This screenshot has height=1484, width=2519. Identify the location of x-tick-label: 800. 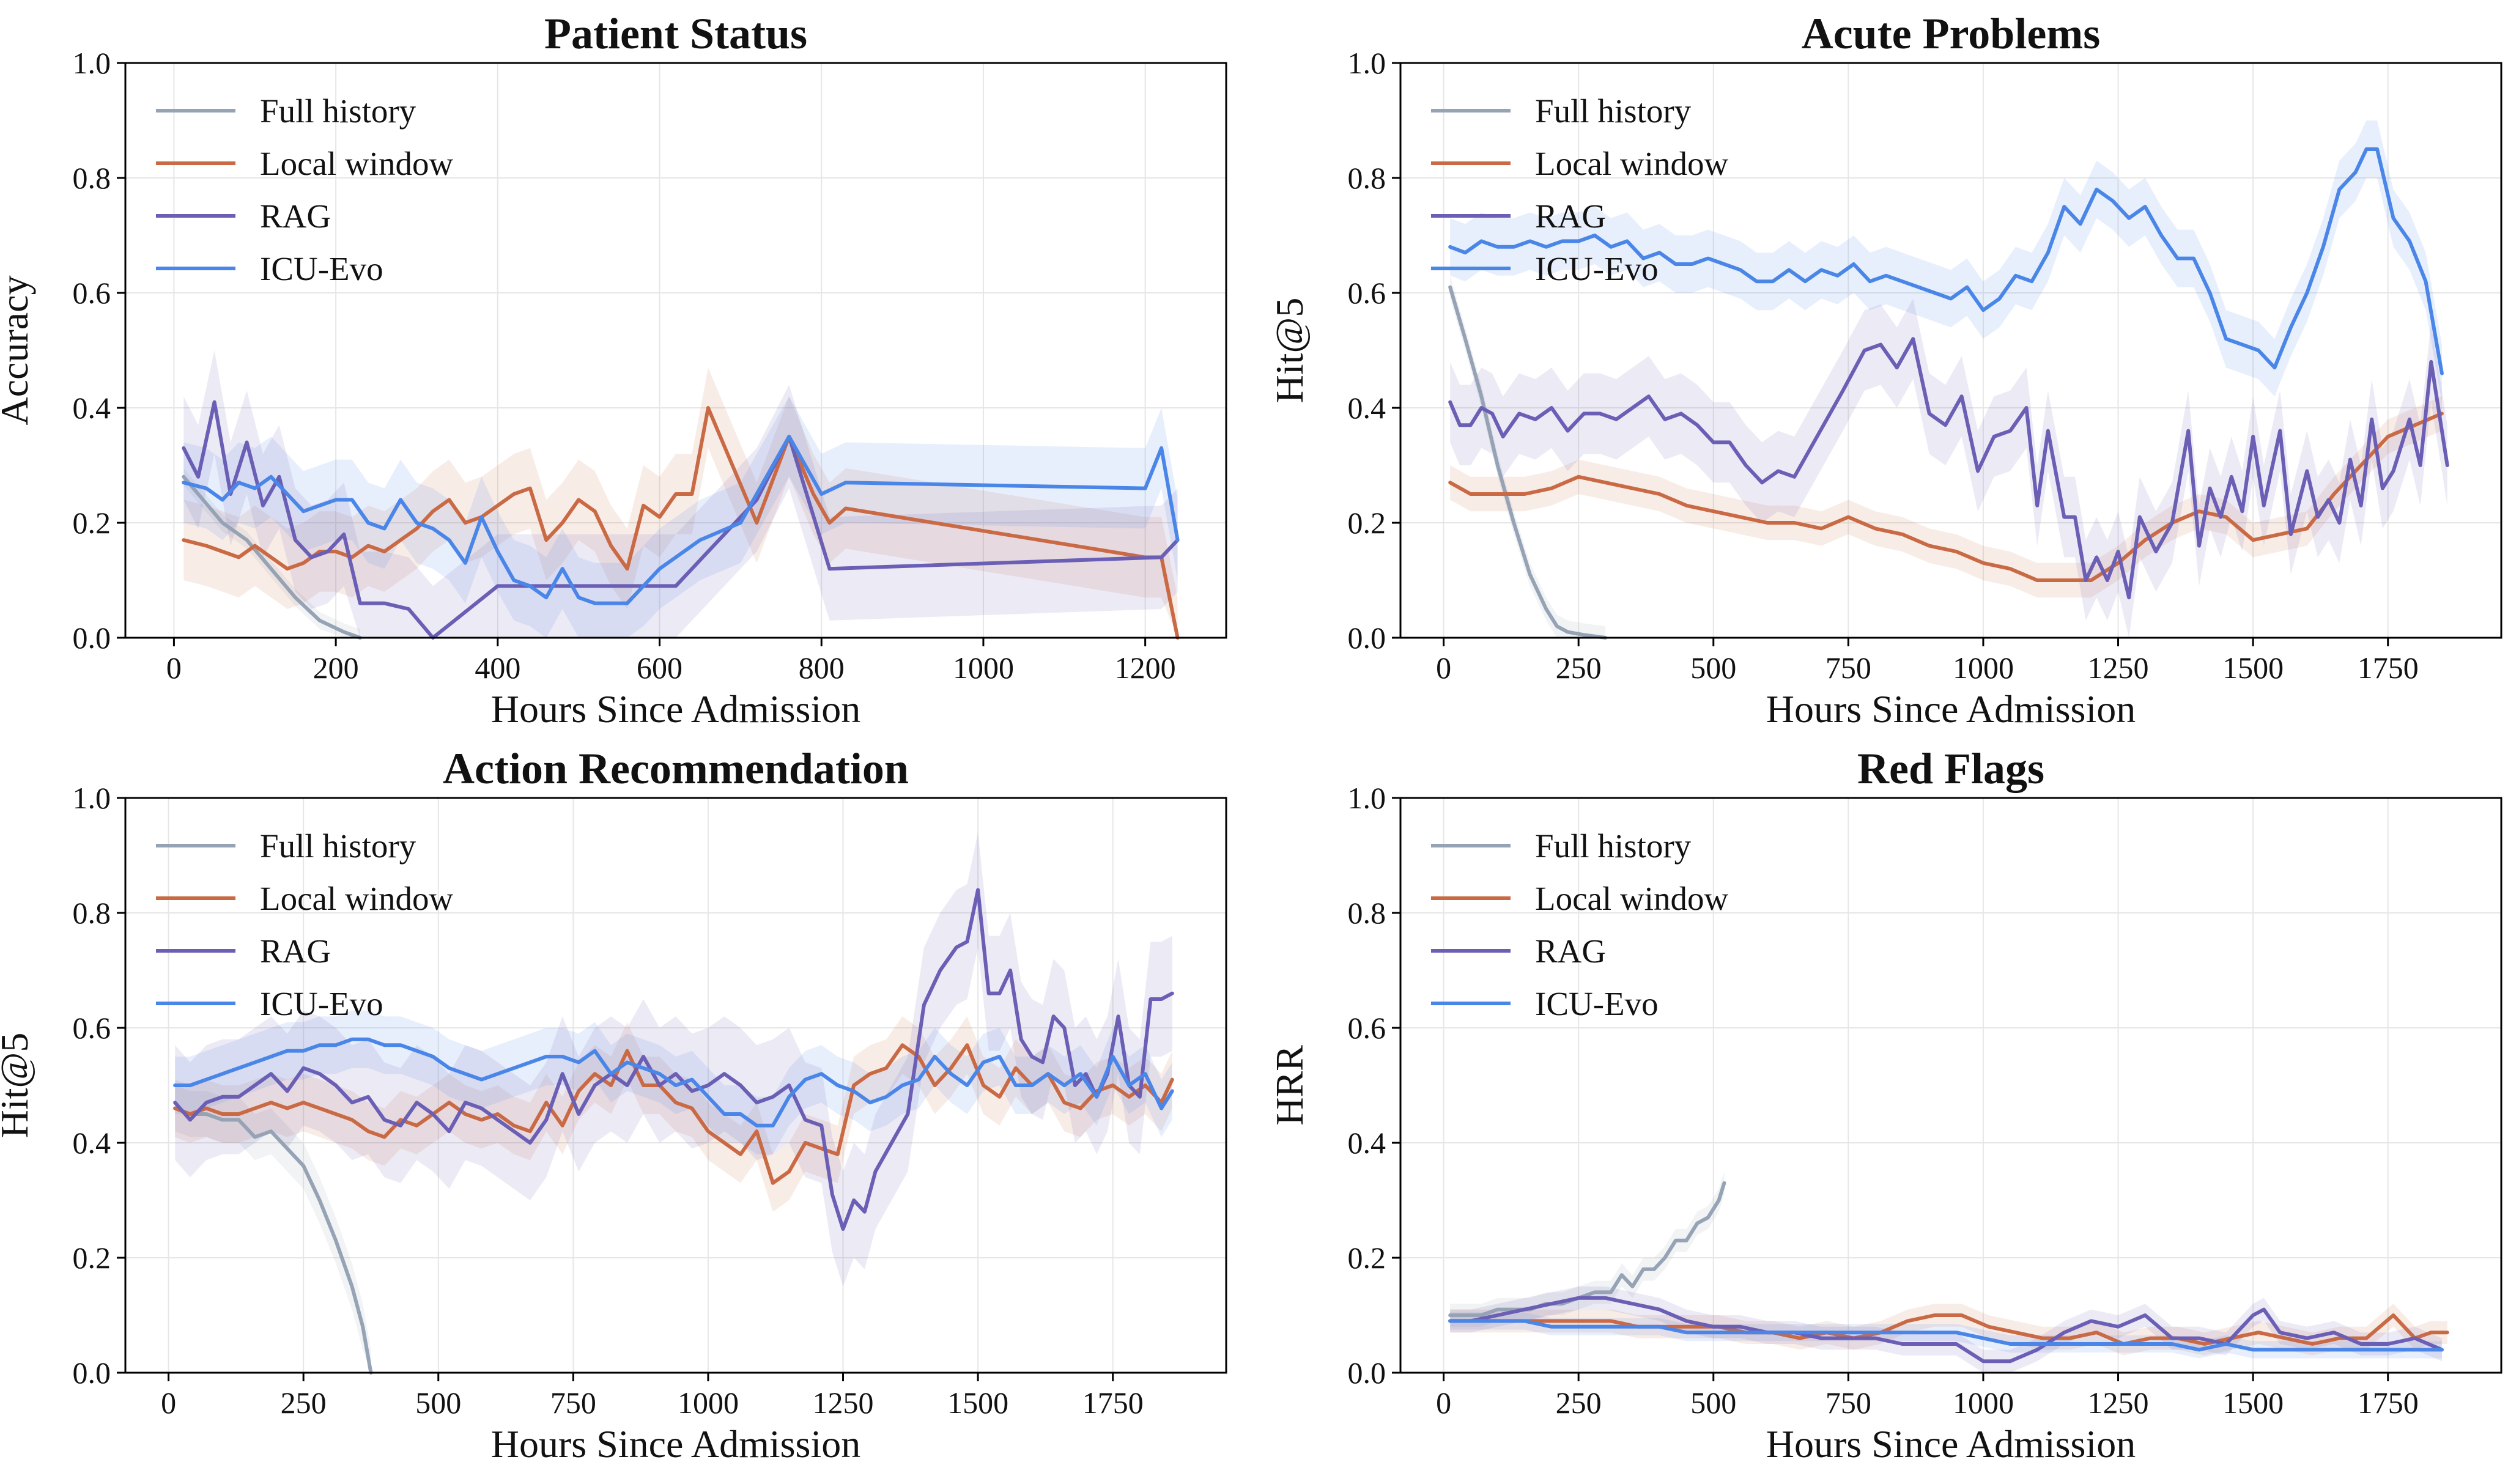
(822, 668).